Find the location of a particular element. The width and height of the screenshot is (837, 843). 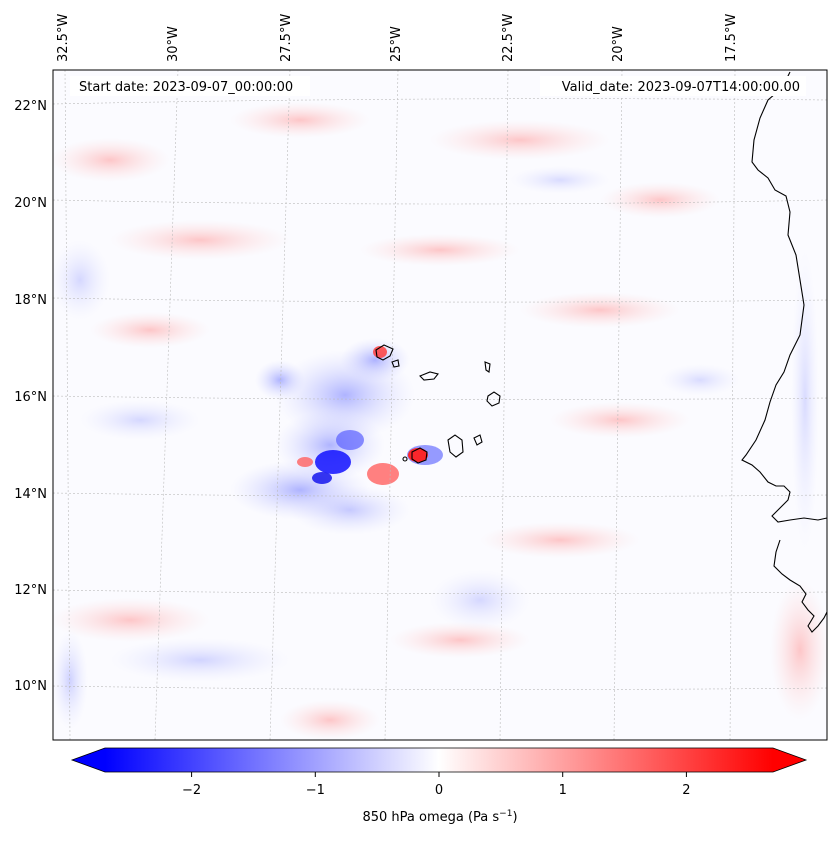

lon-label: 30°W is located at coordinates (173, 44).